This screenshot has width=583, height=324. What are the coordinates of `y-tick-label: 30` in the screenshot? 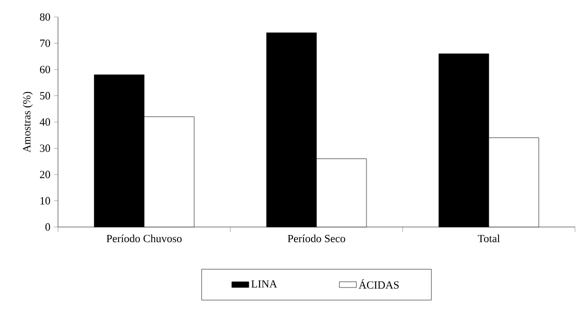 It's located at (45, 148).